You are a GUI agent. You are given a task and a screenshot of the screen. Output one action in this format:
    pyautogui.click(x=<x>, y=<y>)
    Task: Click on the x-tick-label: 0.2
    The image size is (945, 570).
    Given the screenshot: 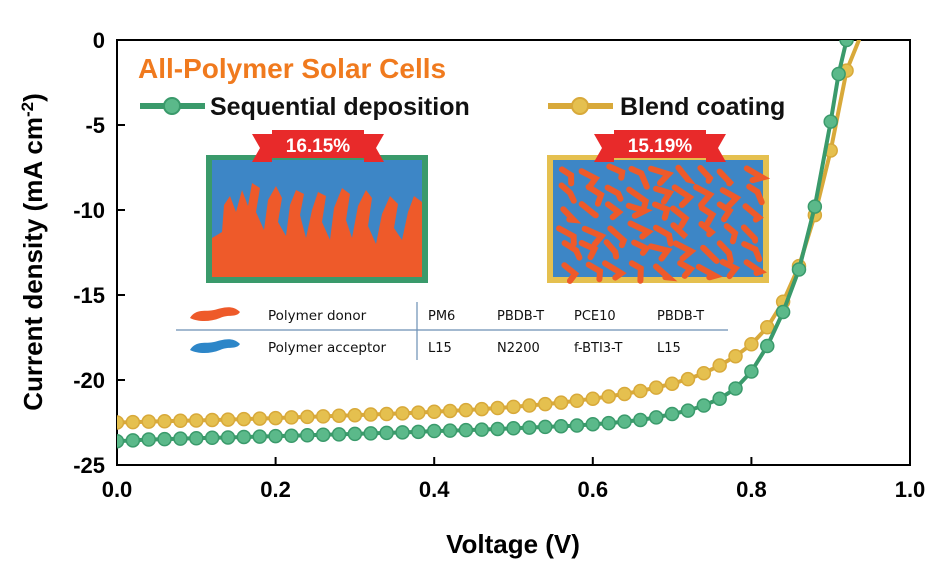 What is the action you would take?
    pyautogui.click(x=275, y=489)
    